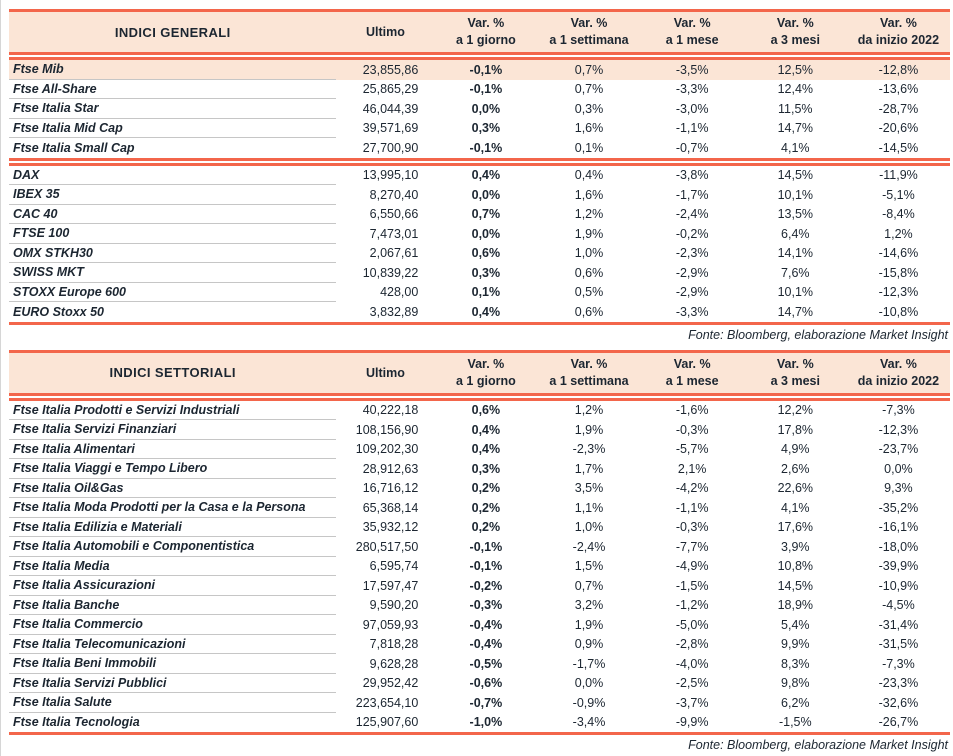 This screenshot has height=756, width=953. I want to click on var-value: -3,3%, so click(692, 89).